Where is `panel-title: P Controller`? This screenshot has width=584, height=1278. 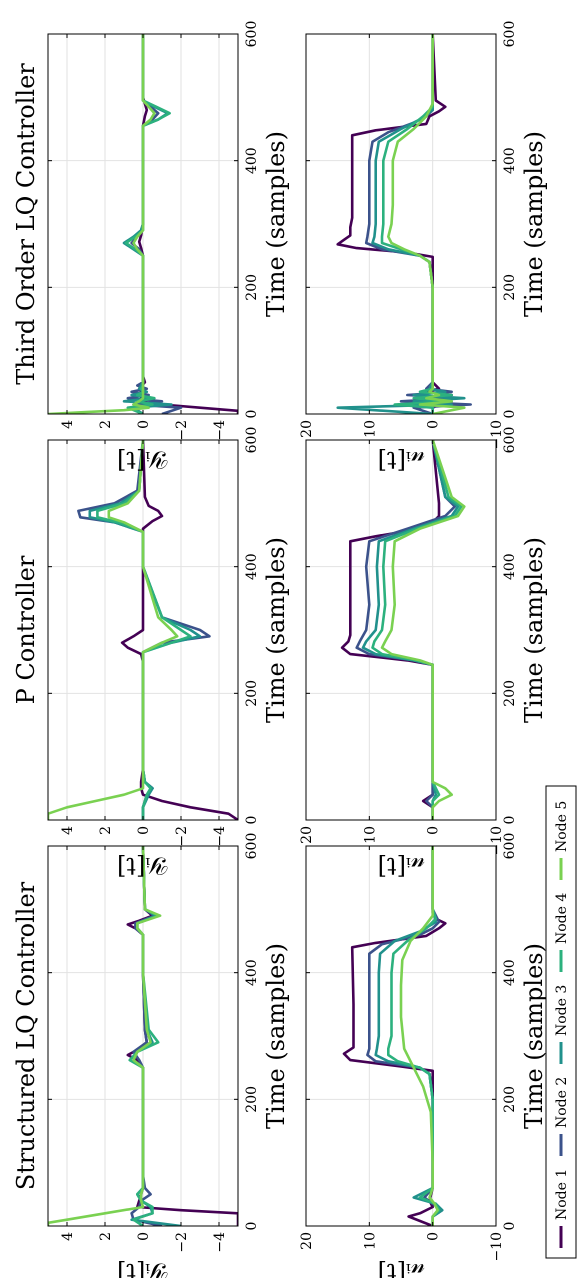 panel-title: P Controller is located at coordinates (26, 629).